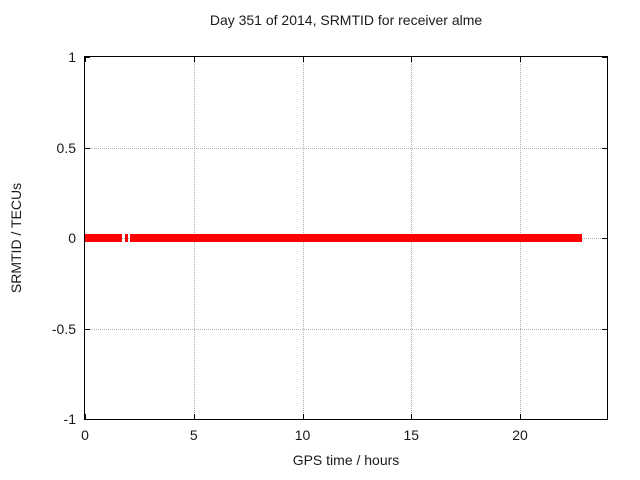 This screenshot has width=640, height=480. What do you see at coordinates (520, 435) in the screenshot?
I see `x-tick-label: 20` at bounding box center [520, 435].